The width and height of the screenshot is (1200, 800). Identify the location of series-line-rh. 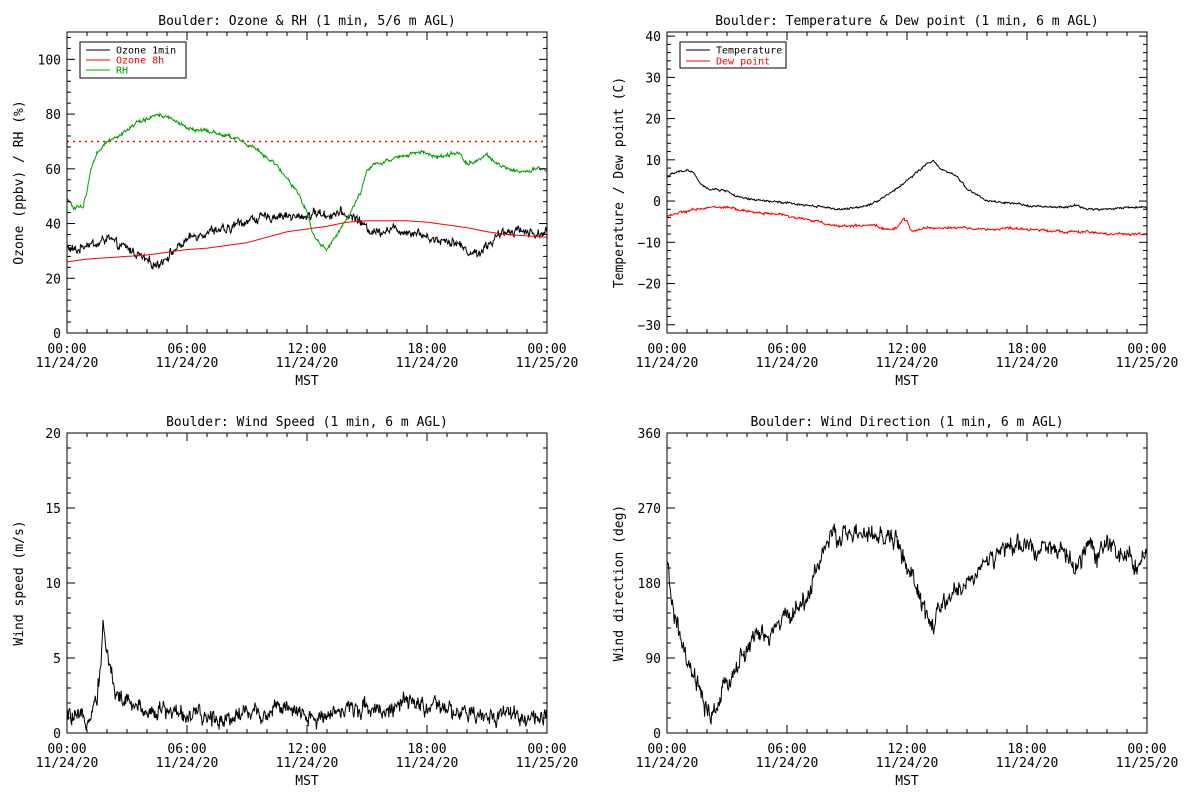
(307, 182).